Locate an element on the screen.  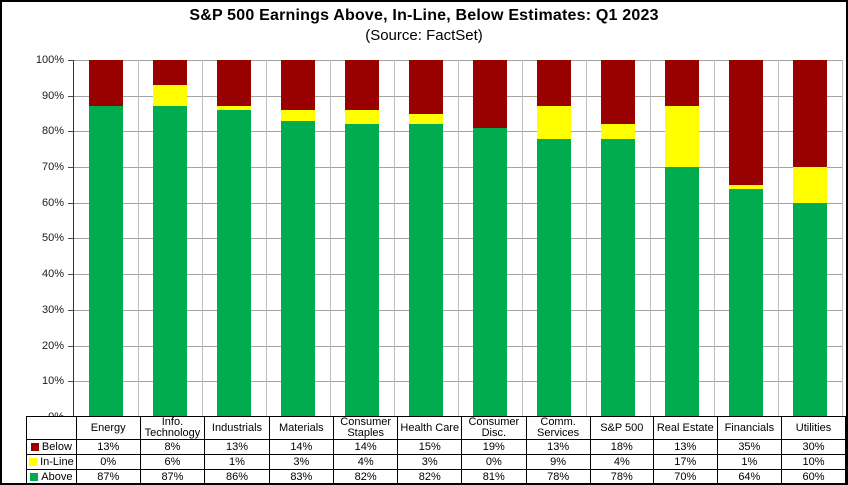
table-value-cell: 82% is located at coordinates (365, 476).